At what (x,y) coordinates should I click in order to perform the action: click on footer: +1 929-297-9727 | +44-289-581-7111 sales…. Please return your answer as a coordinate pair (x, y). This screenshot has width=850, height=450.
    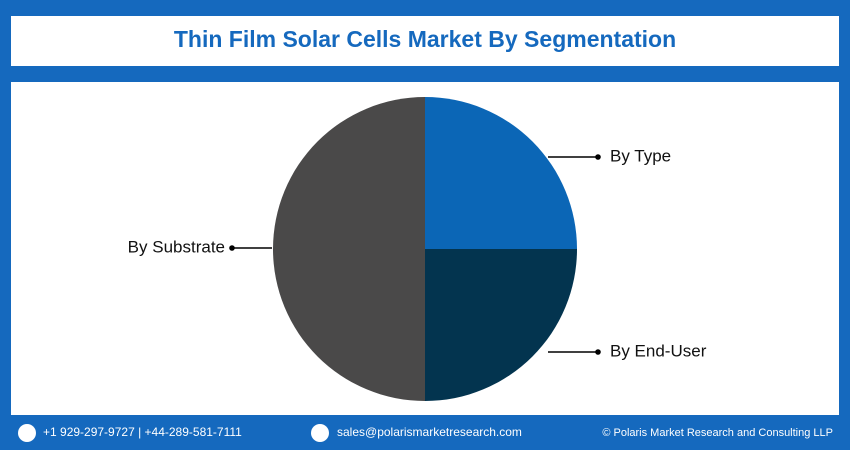
    Looking at the image, I should click on (425, 433).